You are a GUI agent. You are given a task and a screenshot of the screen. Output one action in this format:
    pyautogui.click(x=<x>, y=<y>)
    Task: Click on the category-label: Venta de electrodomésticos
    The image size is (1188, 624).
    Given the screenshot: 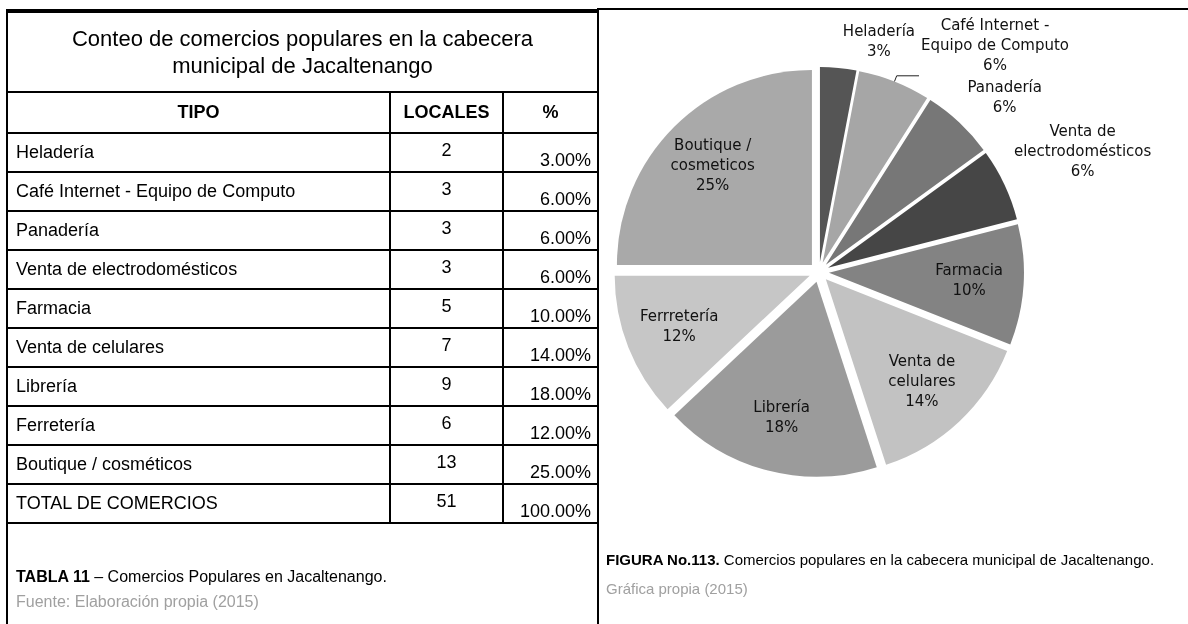 What is the action you would take?
    pyautogui.click(x=199, y=269)
    